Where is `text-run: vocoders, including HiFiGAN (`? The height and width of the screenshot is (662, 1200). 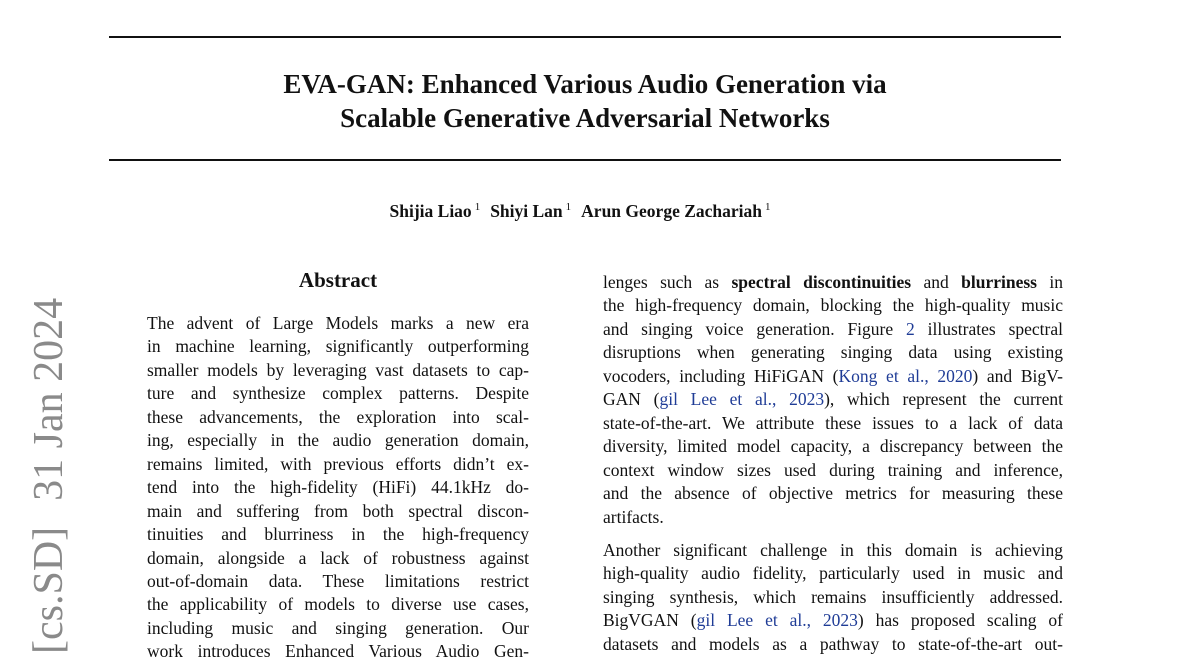
text-run: vocoders, including HiFiGAN ( is located at coordinates (721, 375).